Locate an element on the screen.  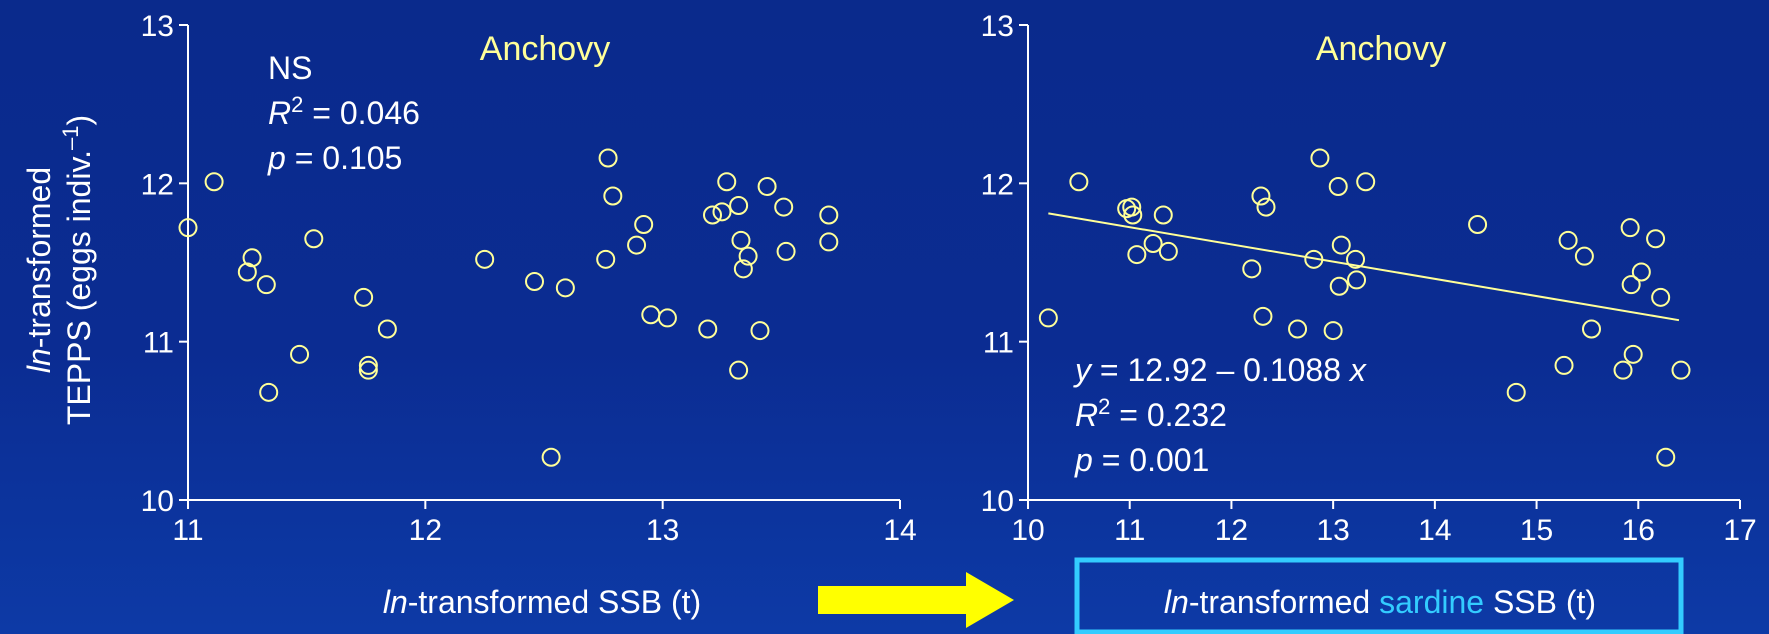
stat-r2-right: R2 = 0.232 is located at coordinates (1151, 413).